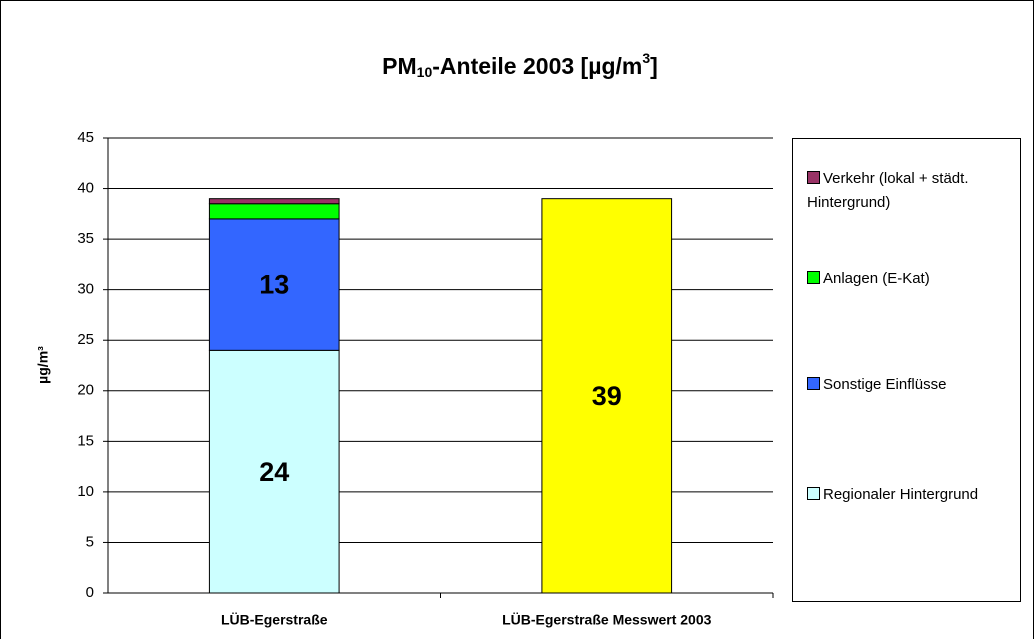  Describe the element at coordinates (646, 58) in the screenshot. I see `title-part: 3` at that location.